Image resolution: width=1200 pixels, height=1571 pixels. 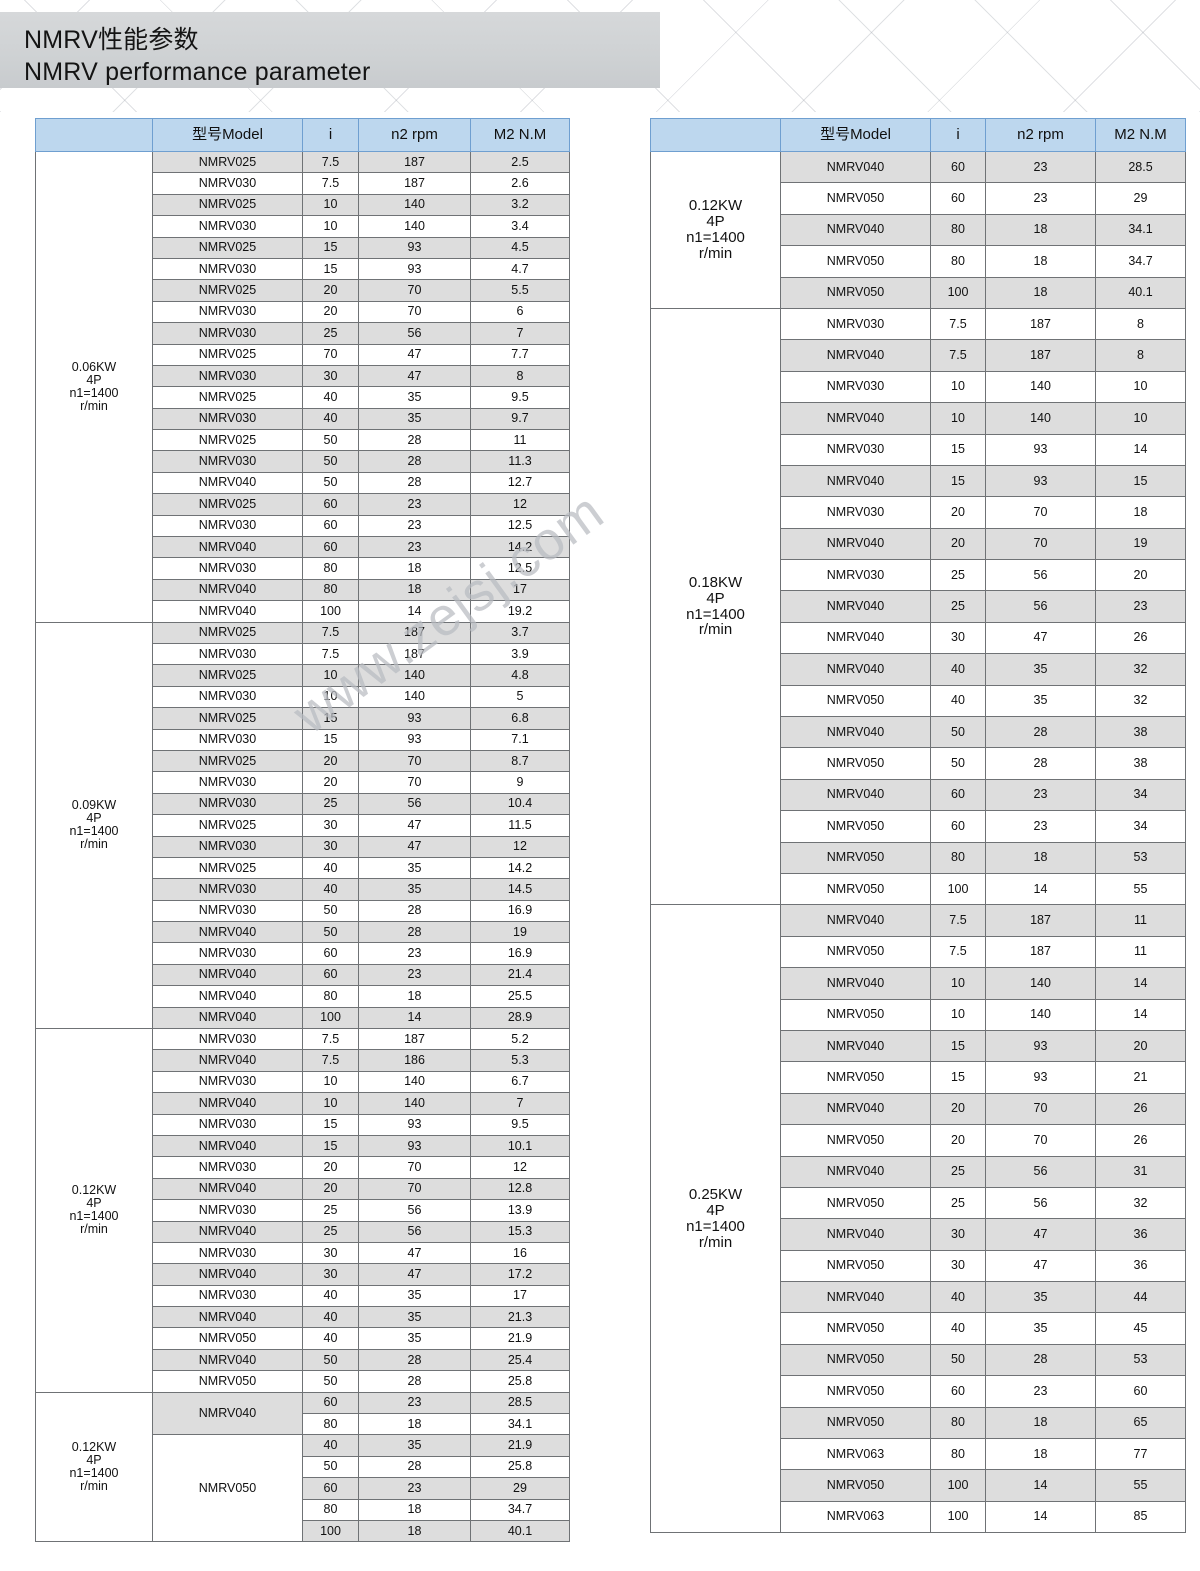 What do you see at coordinates (520, 1039) in the screenshot?
I see `cell-m2: 5.2` at bounding box center [520, 1039].